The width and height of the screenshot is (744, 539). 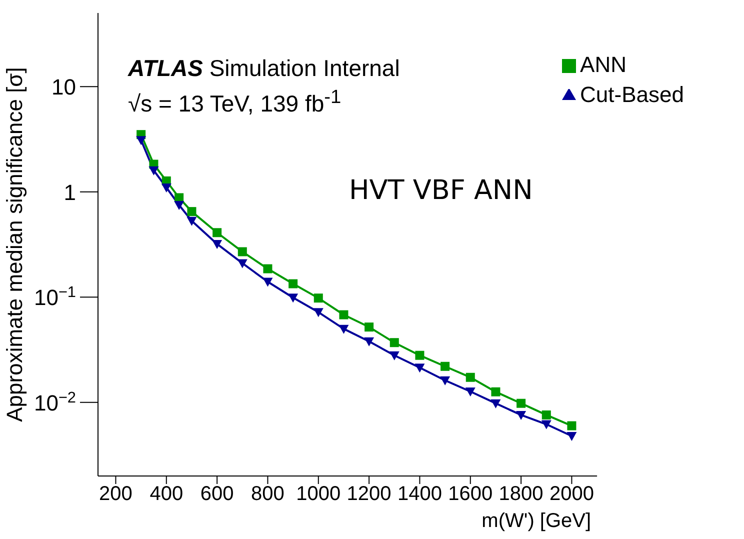 I want to click on annotation: √s = 13 TeV, 139 fb$^{-1}$, so click(x=235, y=102).